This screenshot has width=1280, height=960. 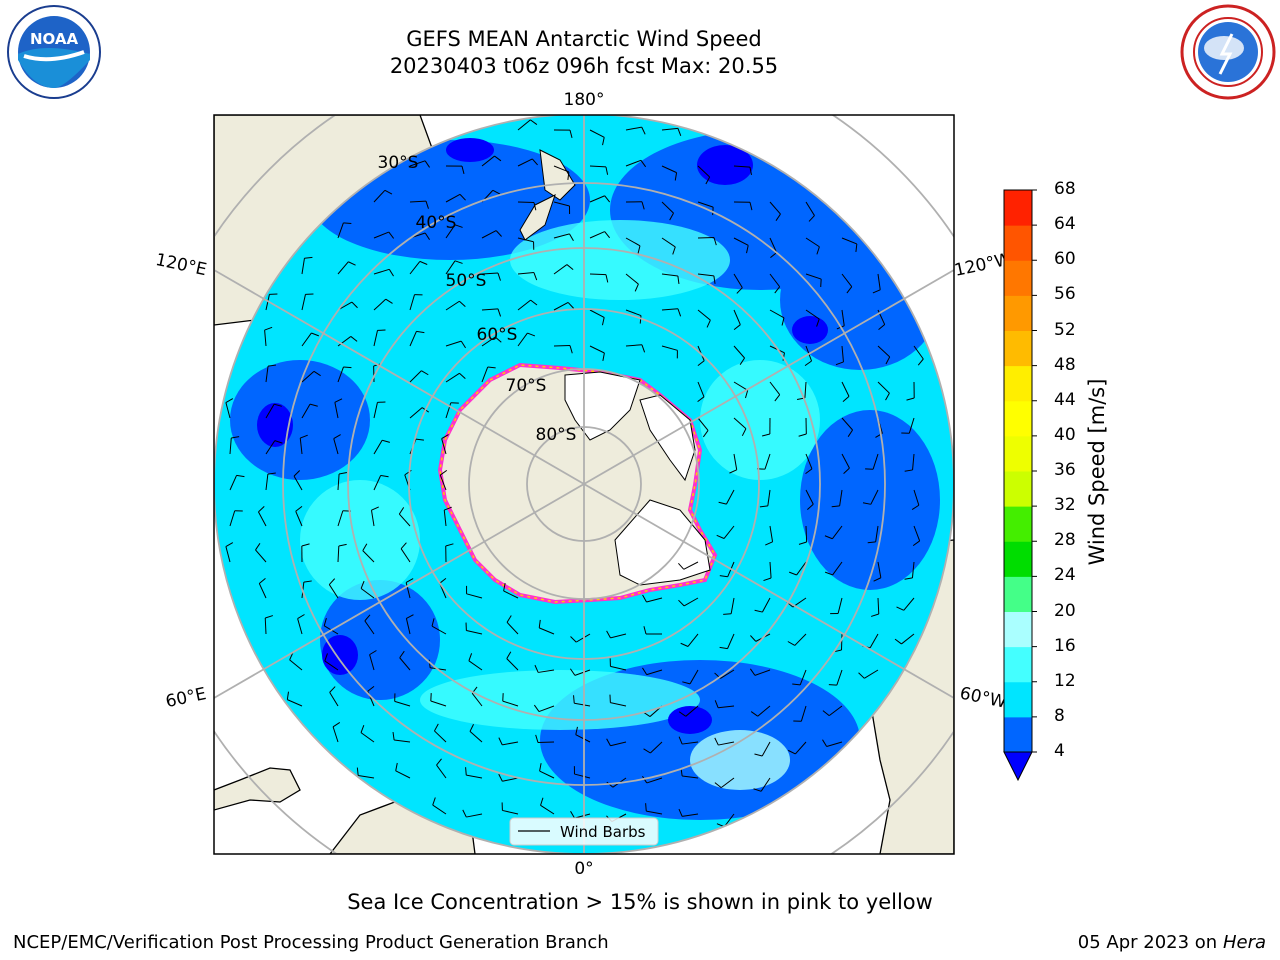 What do you see at coordinates (1059, 715) in the screenshot?
I see `colorbar-tick-label: 8` at bounding box center [1059, 715].